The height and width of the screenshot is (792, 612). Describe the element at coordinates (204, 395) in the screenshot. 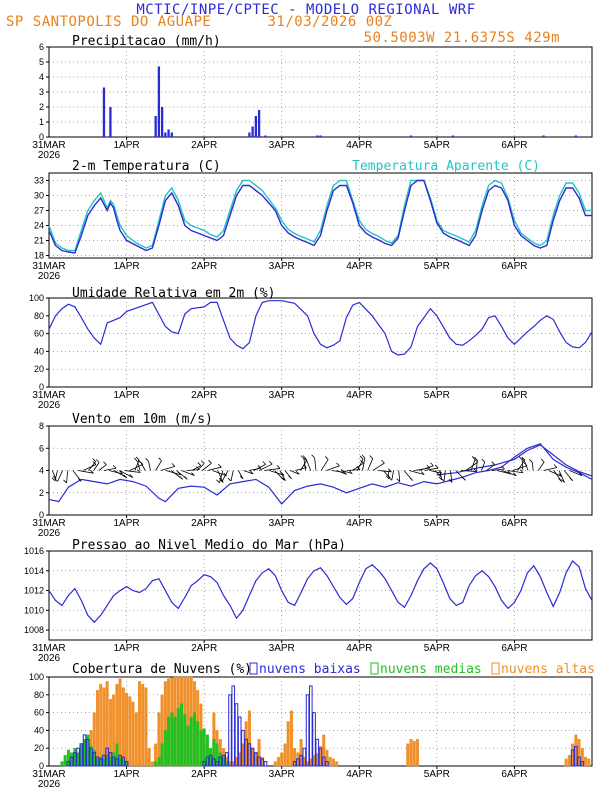

I see `humidity-xtick-label: 2APR` at that location.